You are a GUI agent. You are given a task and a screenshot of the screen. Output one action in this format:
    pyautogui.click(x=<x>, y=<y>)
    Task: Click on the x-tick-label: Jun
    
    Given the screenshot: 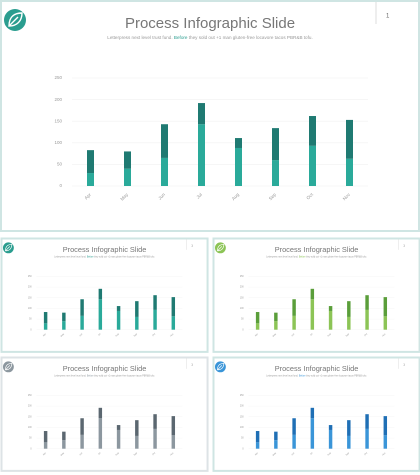 What is the action you would take?
    pyautogui.click(x=293, y=335)
    